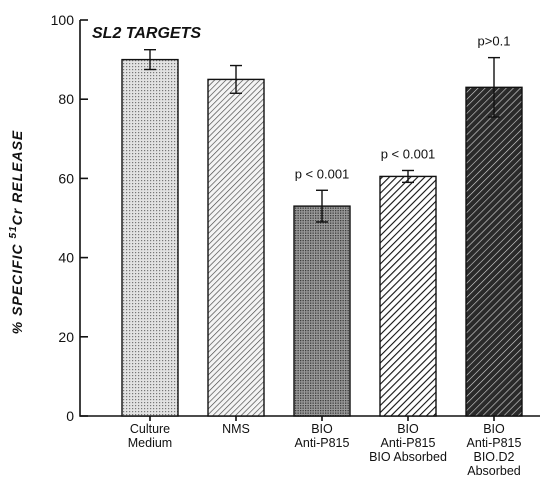 The width and height of the screenshot is (556, 489). What do you see at coordinates (17, 178) in the screenshot?
I see `y-axis-label-suffix: Cr RELEASE` at bounding box center [17, 178].